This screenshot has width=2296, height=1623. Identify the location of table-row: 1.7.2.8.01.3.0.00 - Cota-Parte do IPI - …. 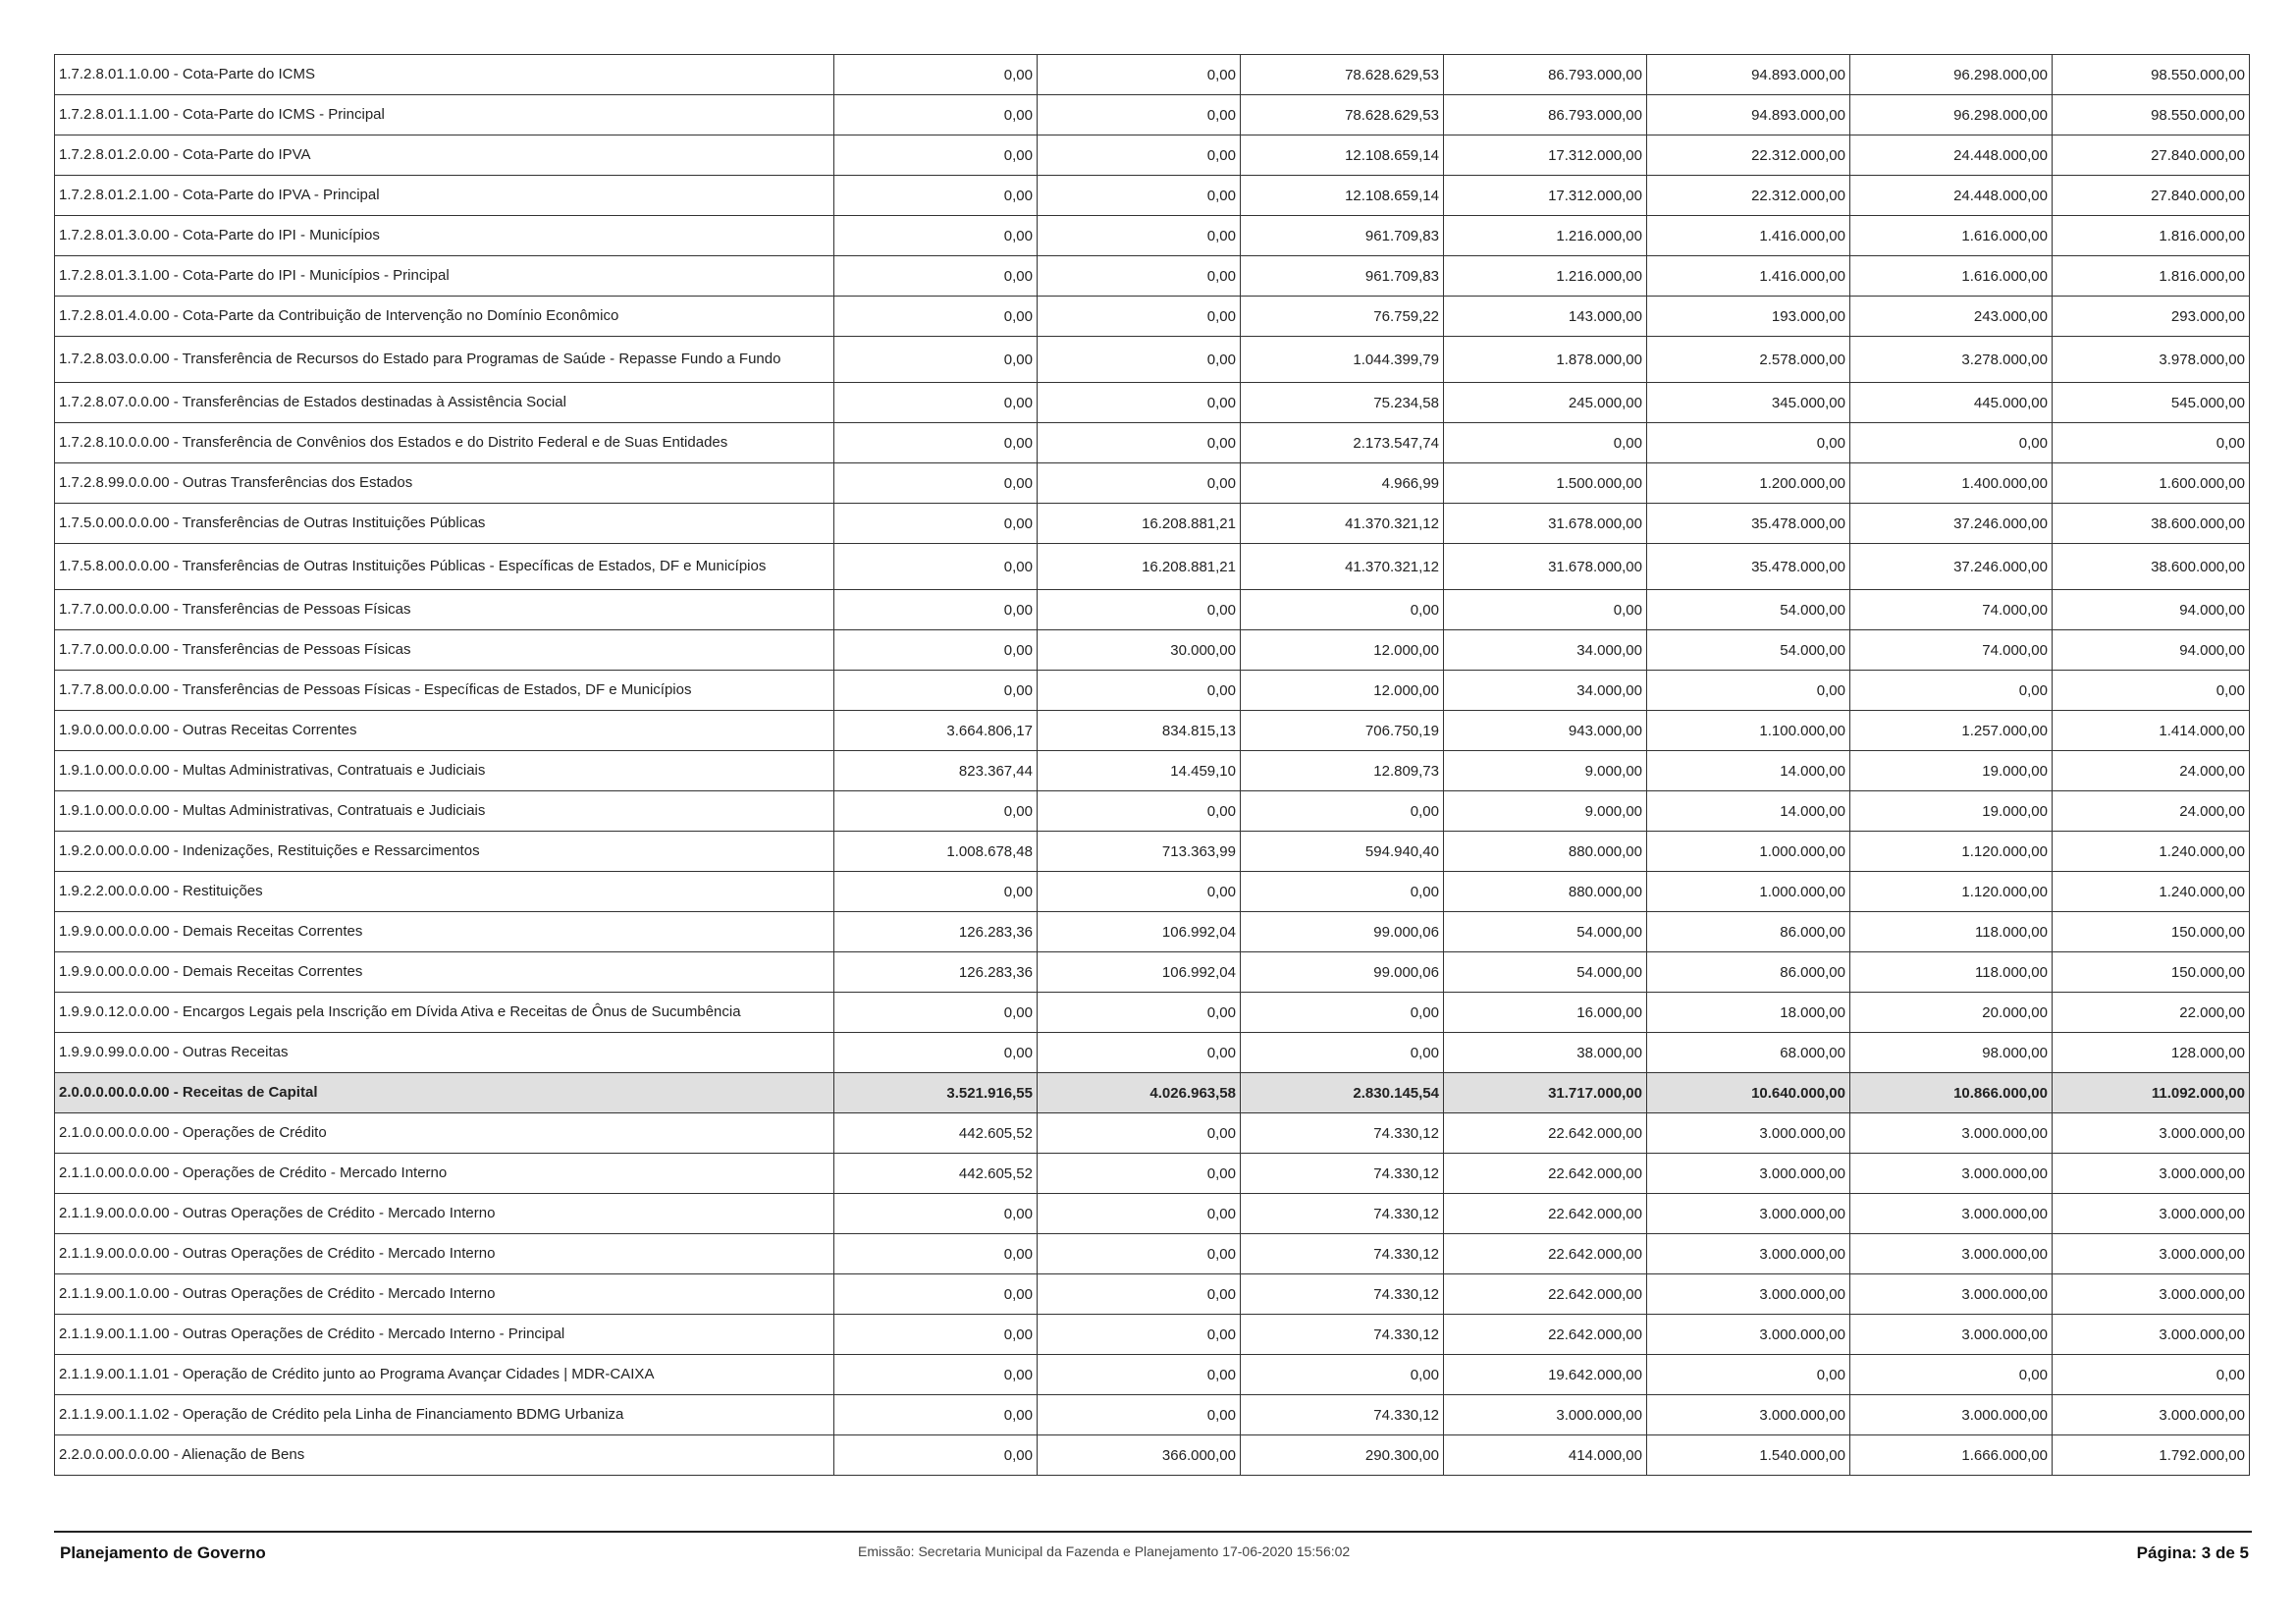
(1152, 235).